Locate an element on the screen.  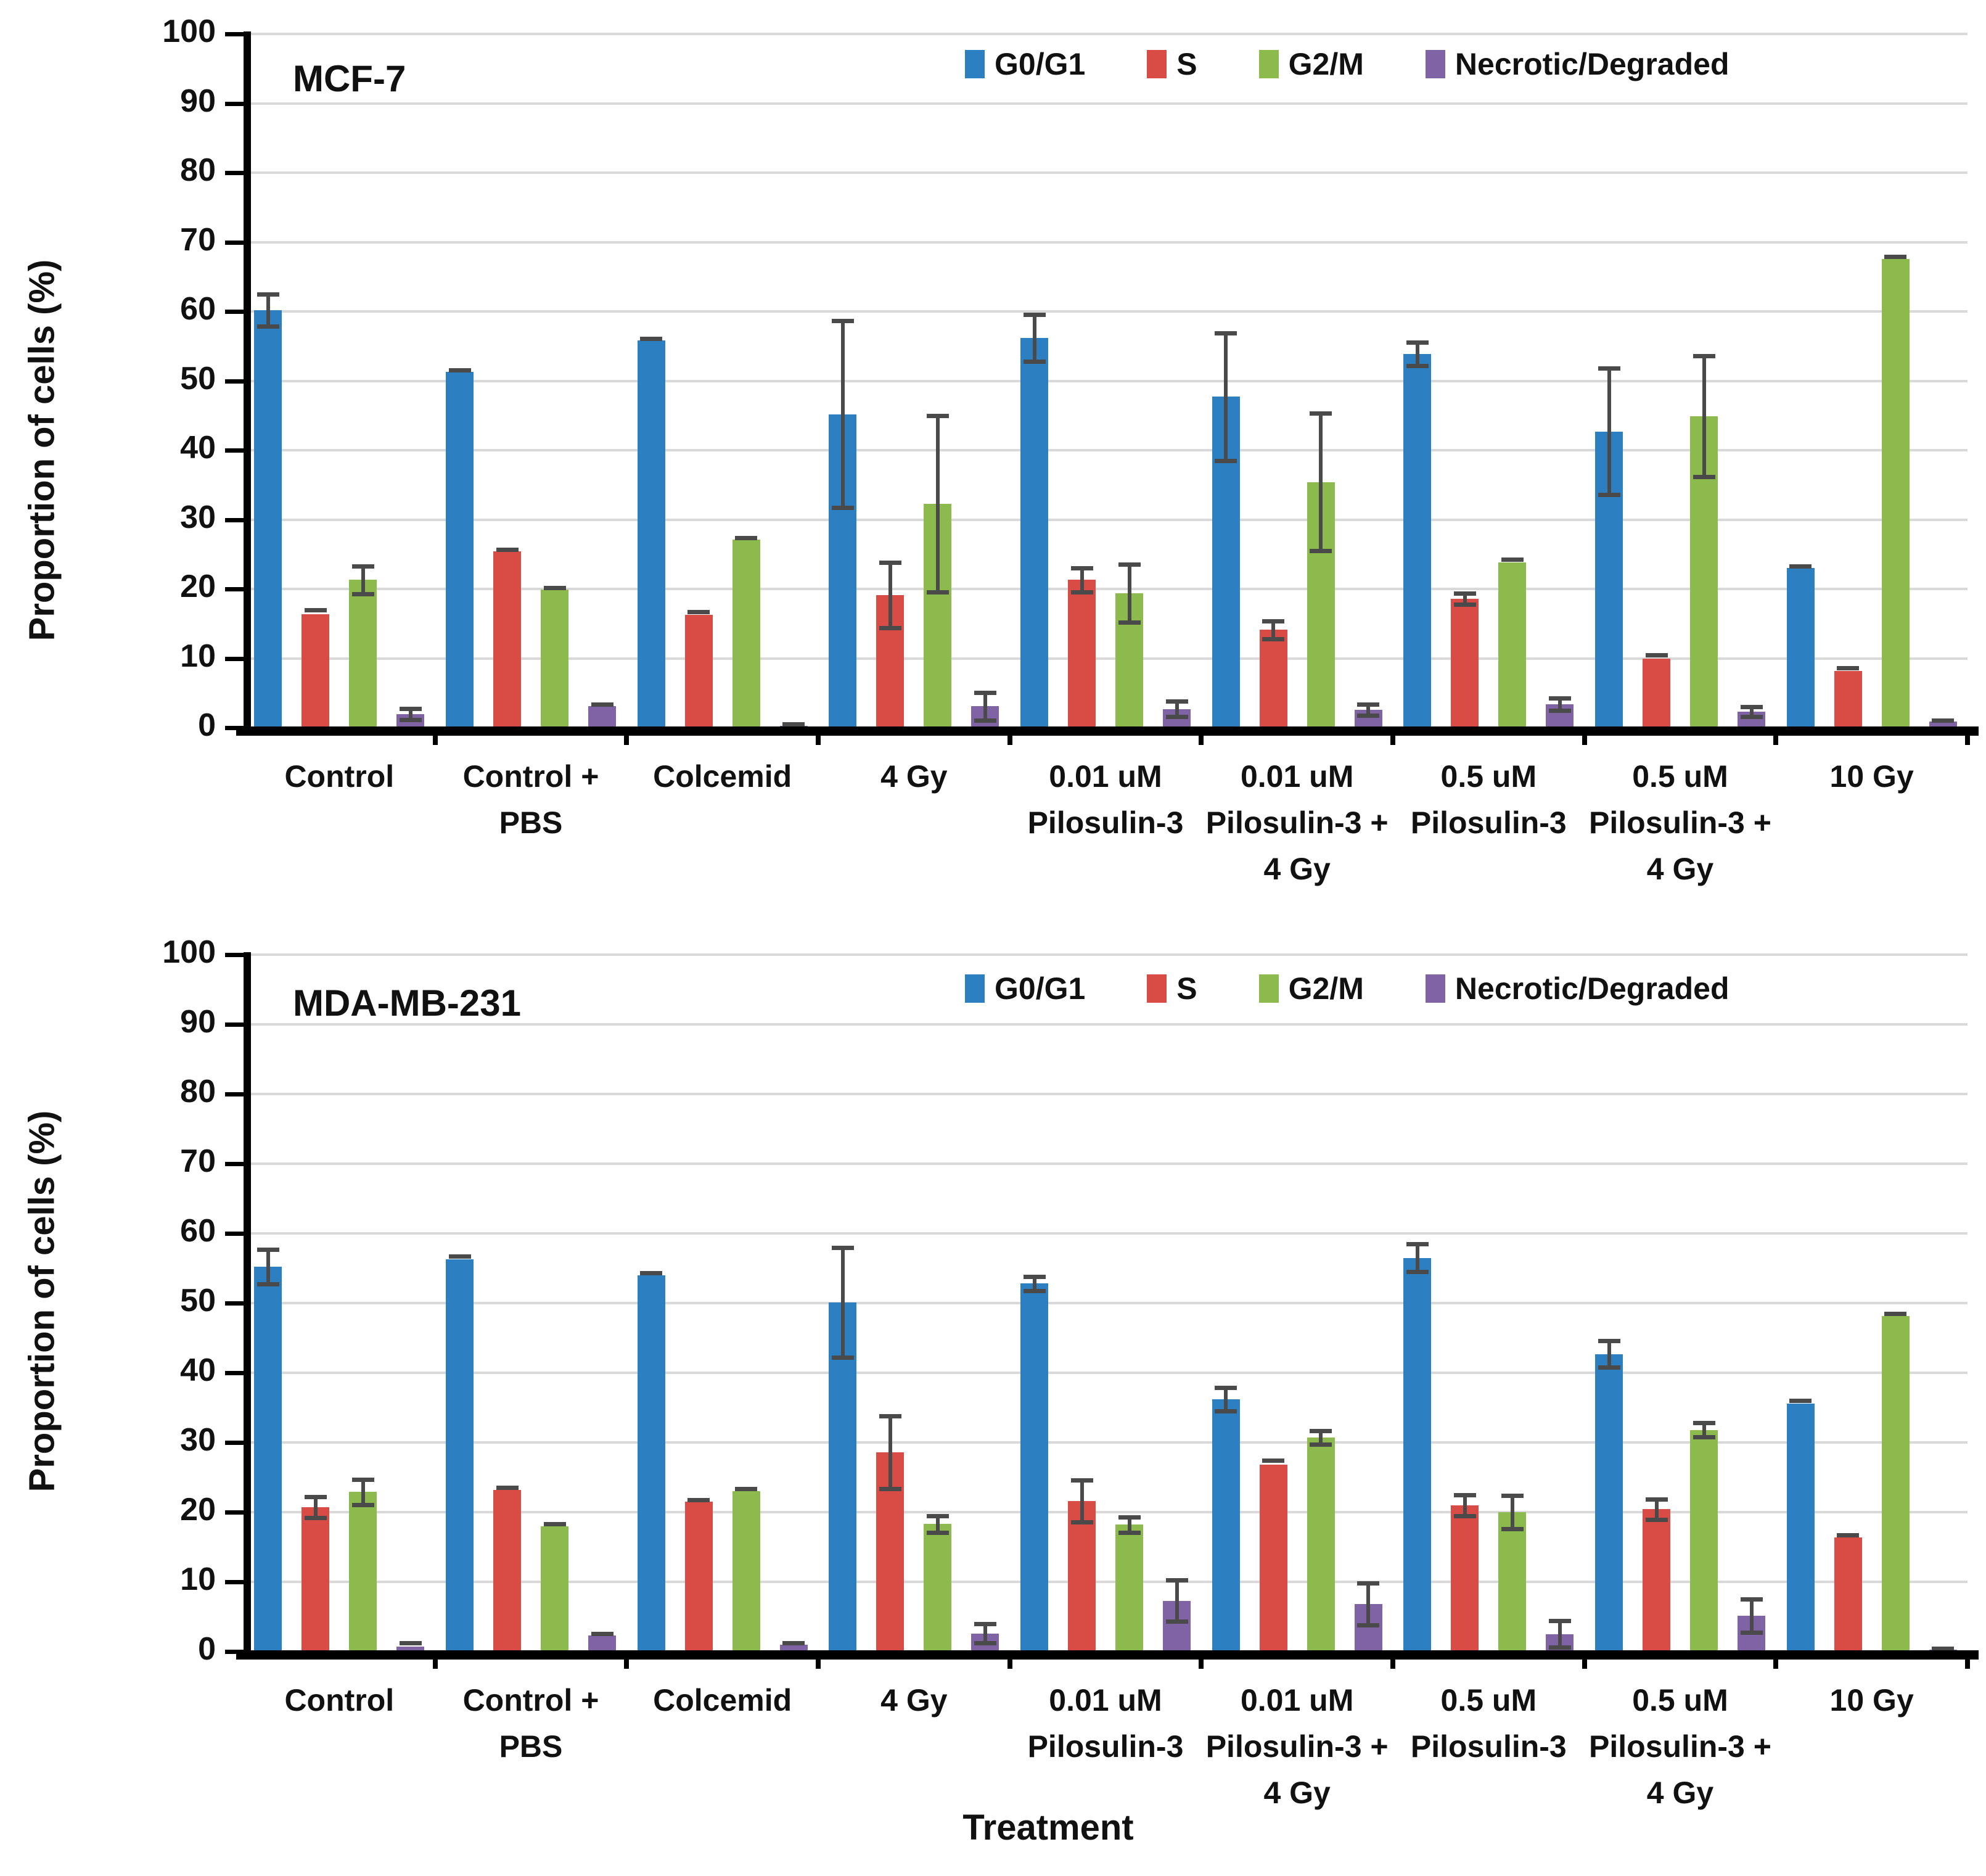
bar-g0-g1-0-01-um-pilosulin-3-4-gy is located at coordinates (1226, 1525).